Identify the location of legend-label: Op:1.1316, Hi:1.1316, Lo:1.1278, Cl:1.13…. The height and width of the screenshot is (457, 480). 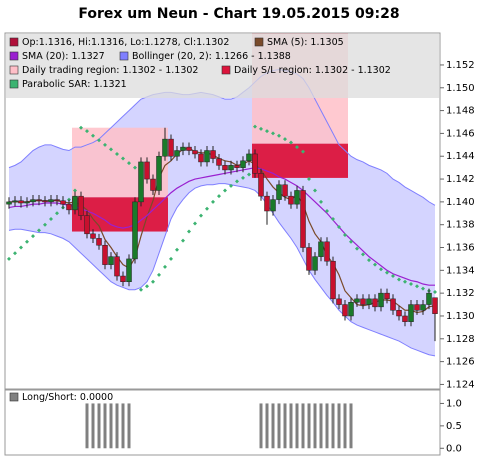
(125, 42).